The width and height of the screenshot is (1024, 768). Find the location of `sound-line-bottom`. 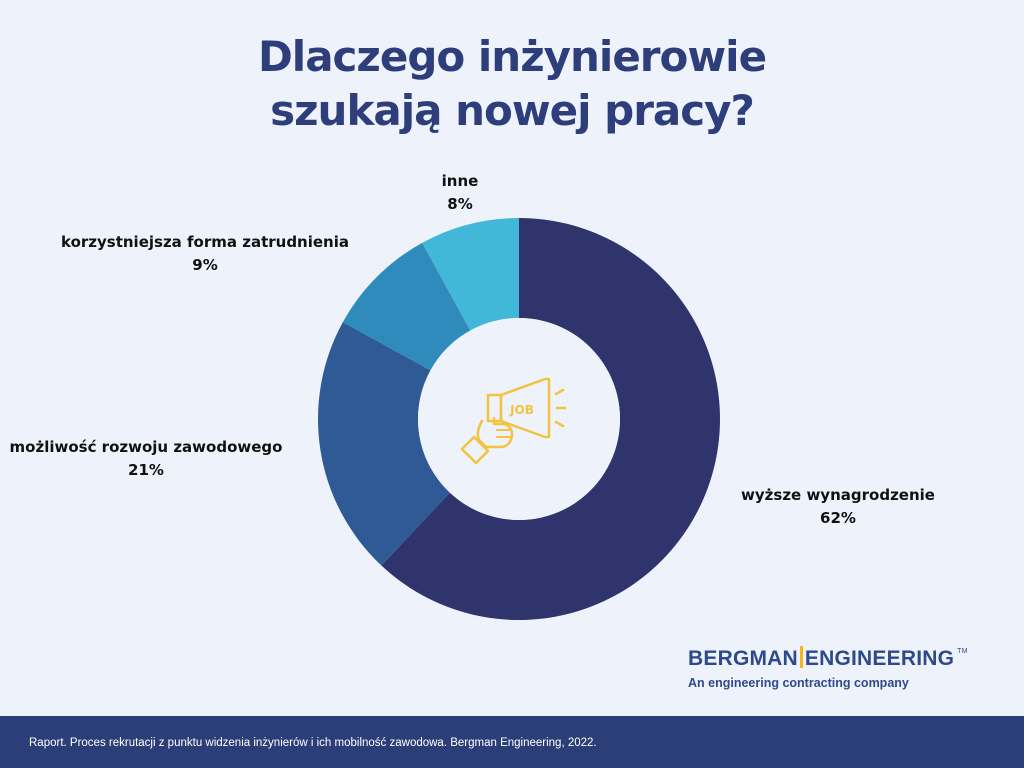

sound-line-bottom is located at coordinates (559, 424).